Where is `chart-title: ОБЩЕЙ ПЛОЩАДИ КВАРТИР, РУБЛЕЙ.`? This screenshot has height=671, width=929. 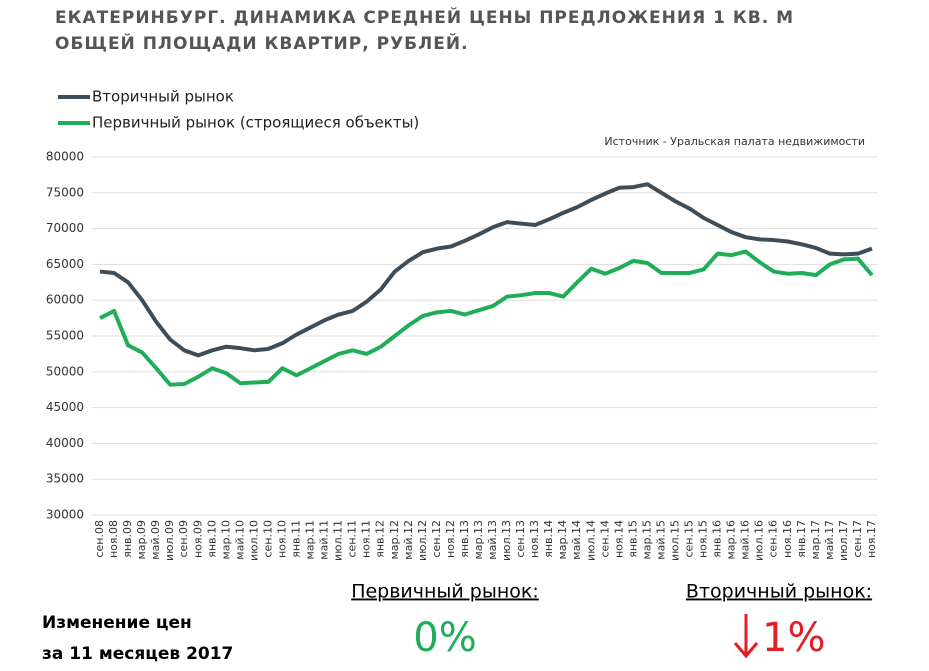
chart-title: ОБЩЕЙ ПЛОЩАДИ КВАРТИР, РУБЛЕЙ. is located at coordinates (262, 43).